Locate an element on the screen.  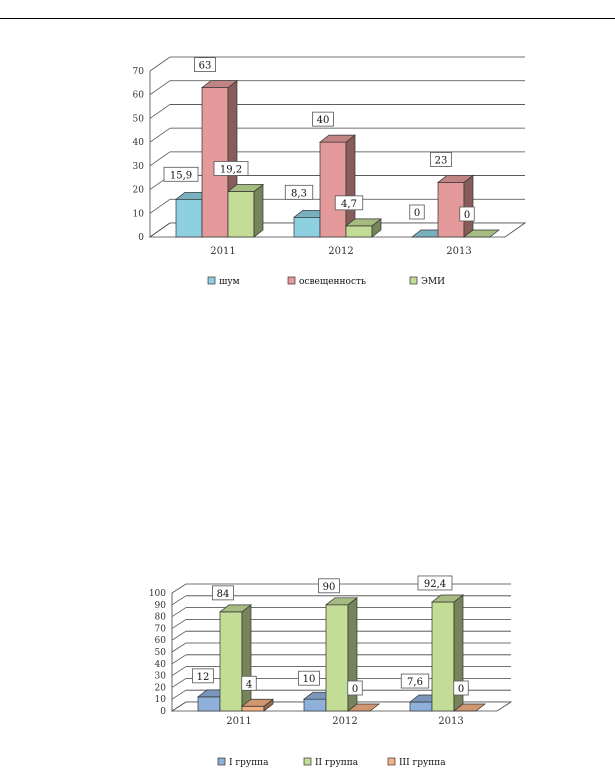
data-label: 15,9 is located at coordinates (181, 175).